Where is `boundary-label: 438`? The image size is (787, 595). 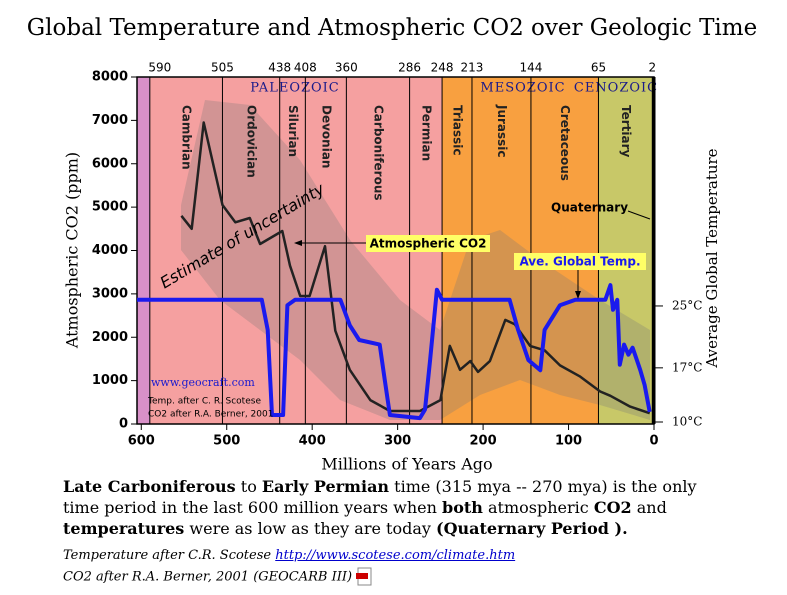 boundary-label: 438 is located at coordinates (279, 68).